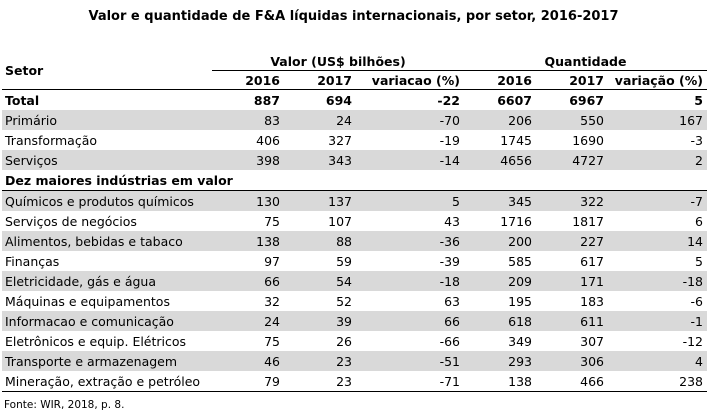 The image size is (707, 414). What do you see at coordinates (696, 301) in the screenshot?
I see `row-quantidade-variacao: -6` at bounding box center [696, 301].